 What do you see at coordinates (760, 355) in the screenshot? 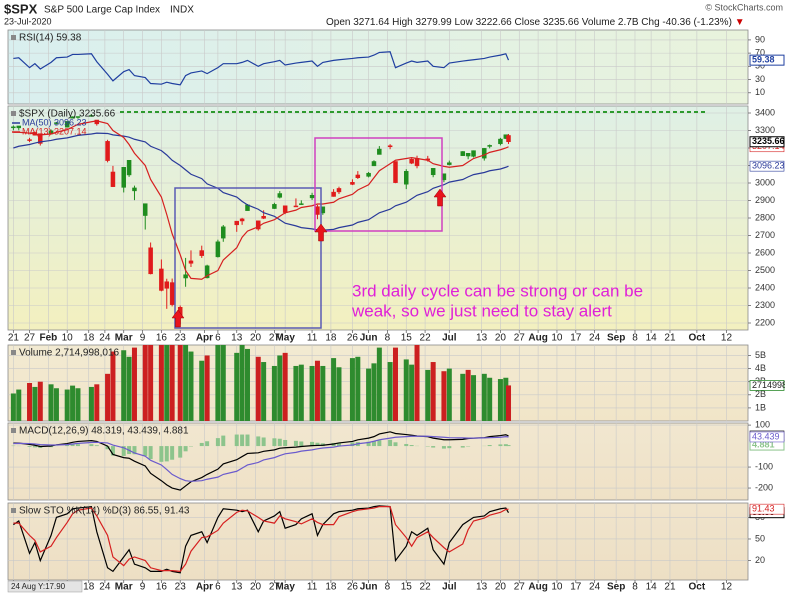
I see `y-tick-label: 5B` at bounding box center [760, 355].